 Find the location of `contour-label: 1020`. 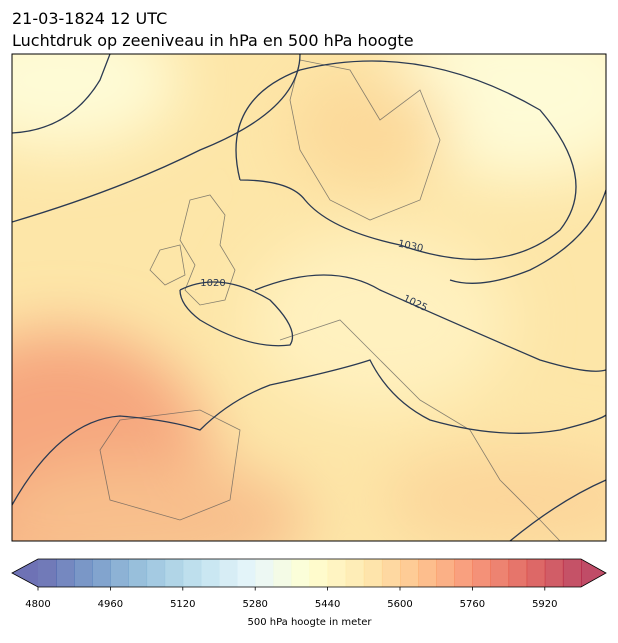

contour-label: 1020 is located at coordinates (212, 283).